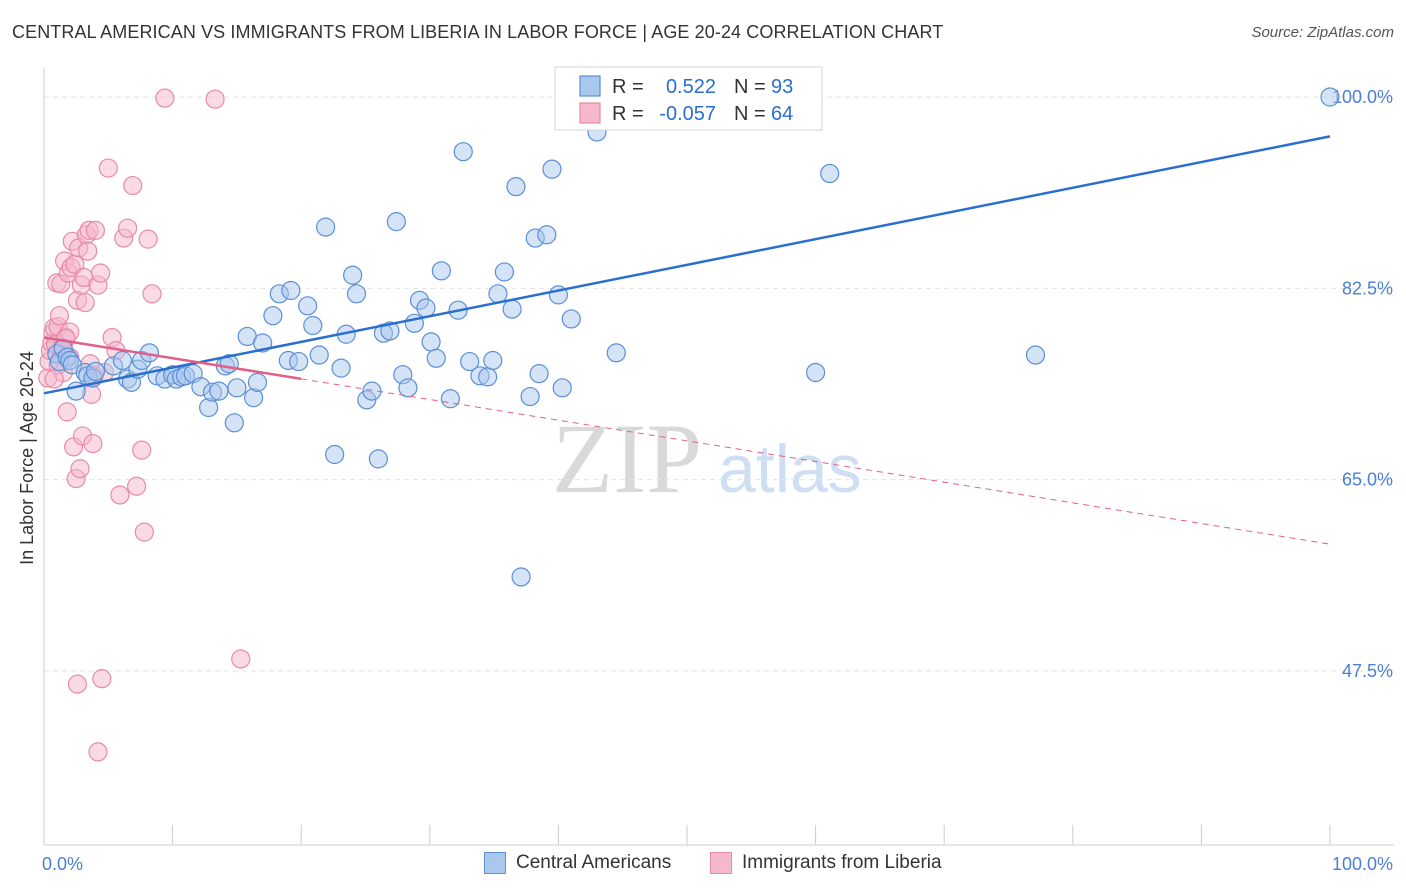 This screenshot has width=1406, height=892. I want to click on x-tick-label-max: 100.0%, so click(1362, 864).